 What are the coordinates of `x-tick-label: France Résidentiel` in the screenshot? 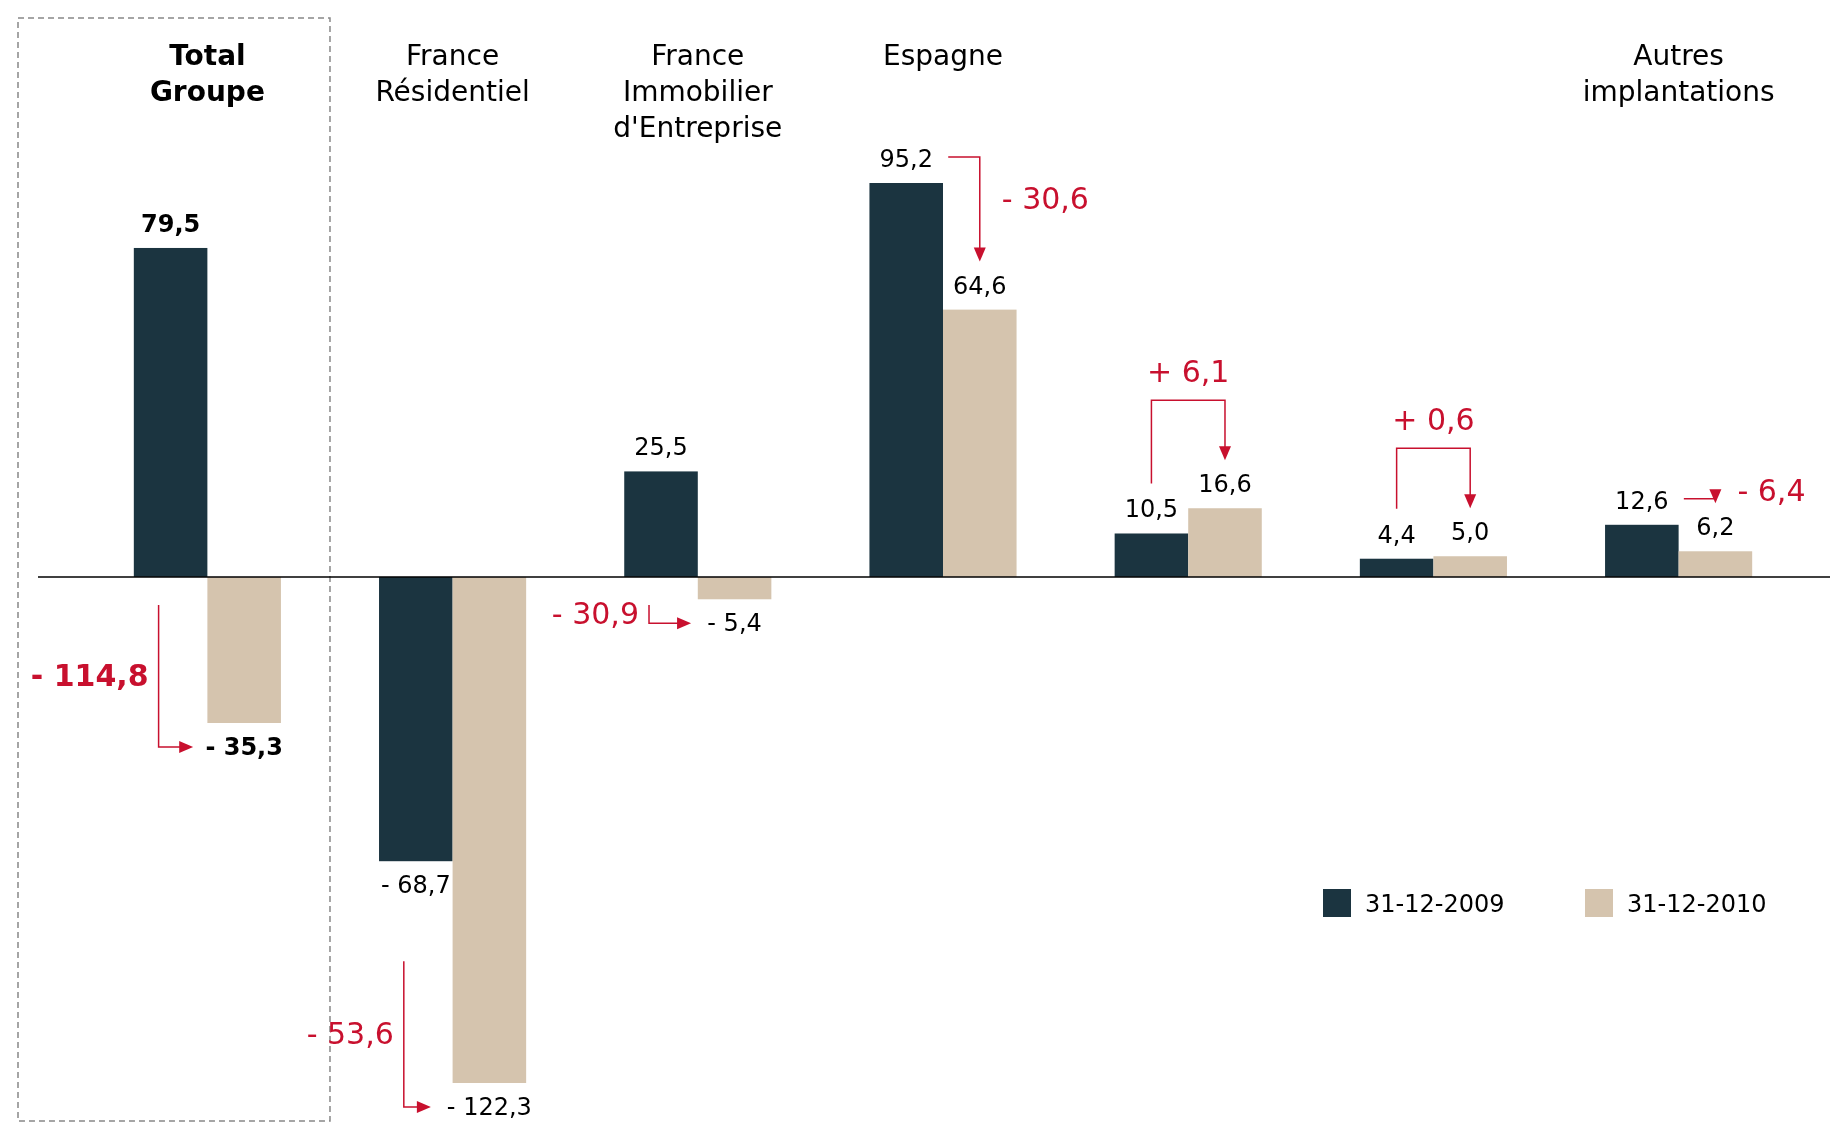 It's located at (452, 73).